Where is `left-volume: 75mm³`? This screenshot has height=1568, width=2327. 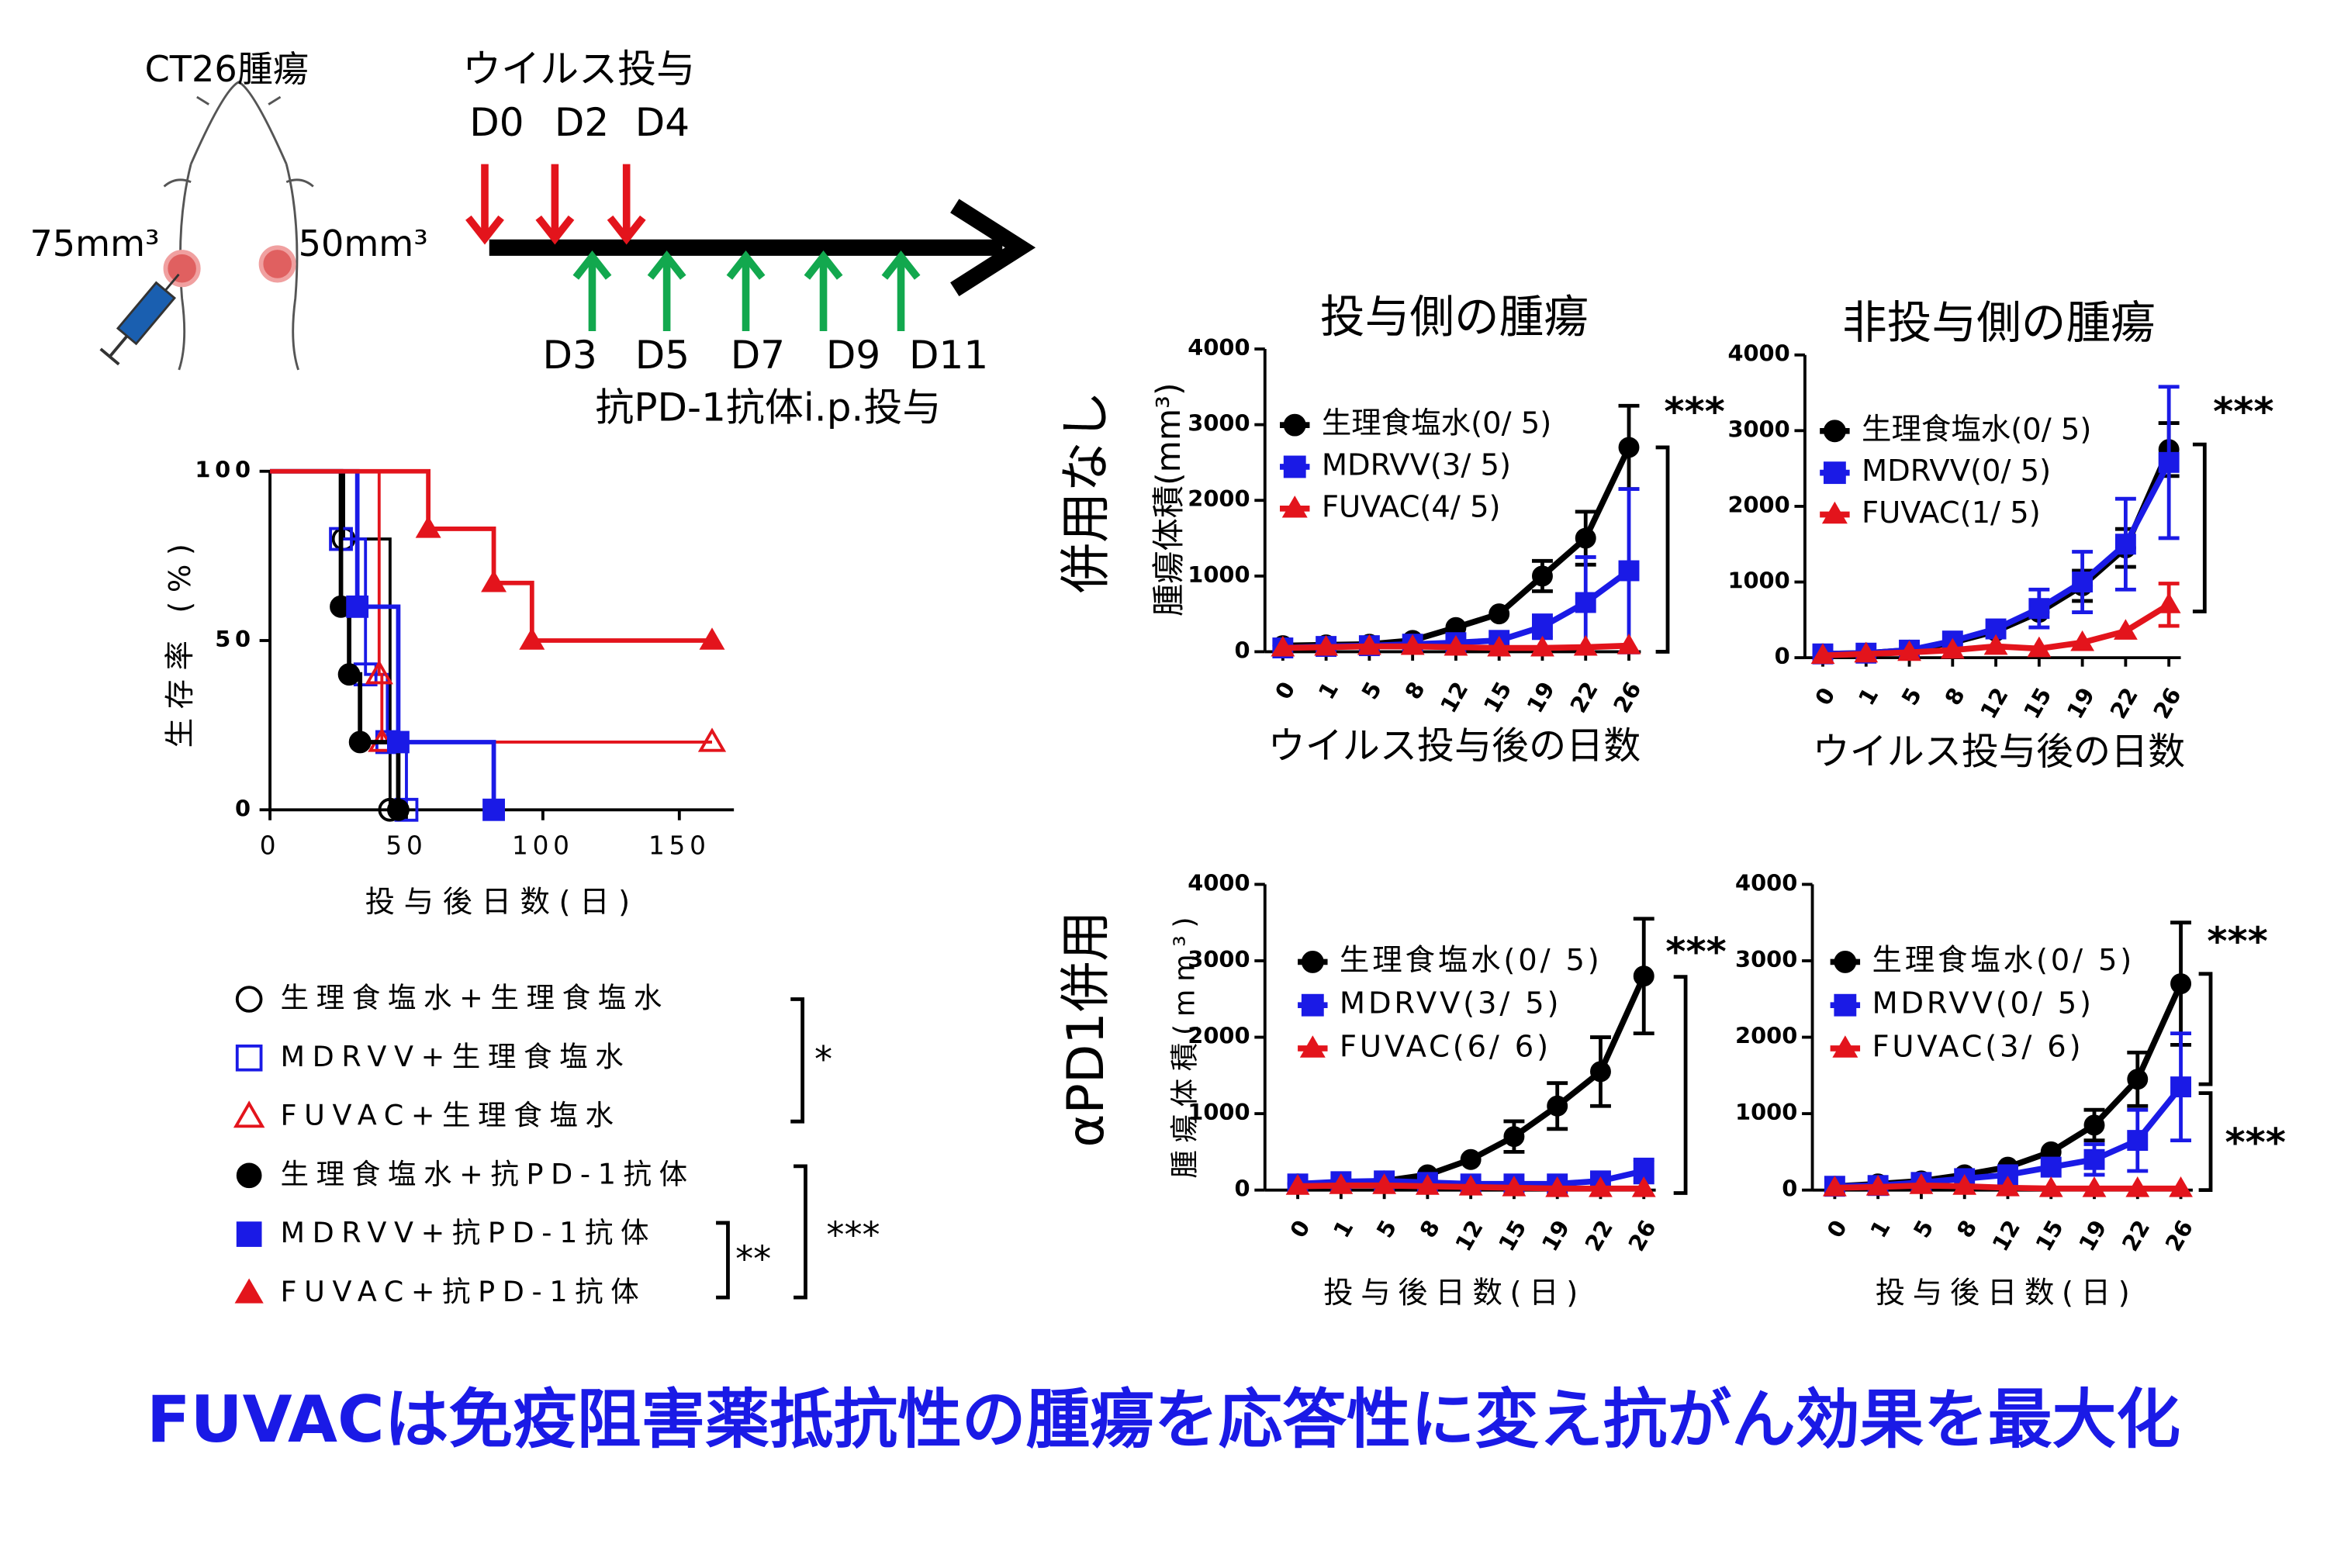
left-volume: 75mm³ is located at coordinates (94, 243).